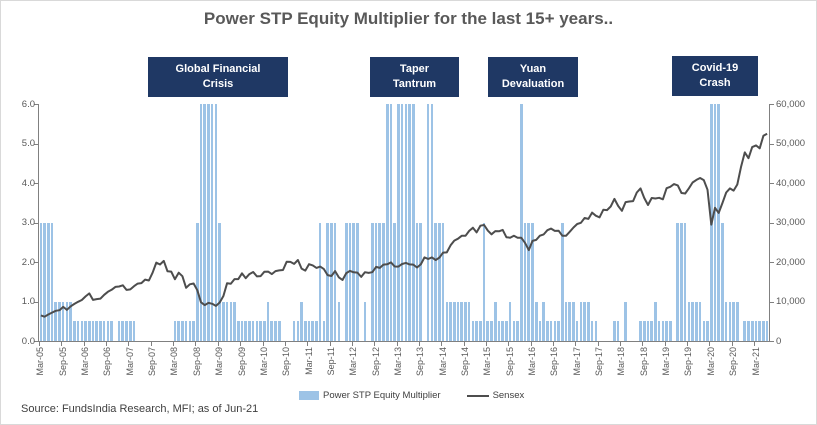 The height and width of the screenshot is (425, 817). What do you see at coordinates (397, 361) in the screenshot?
I see `x-axis-label: Mar-13` at bounding box center [397, 361].